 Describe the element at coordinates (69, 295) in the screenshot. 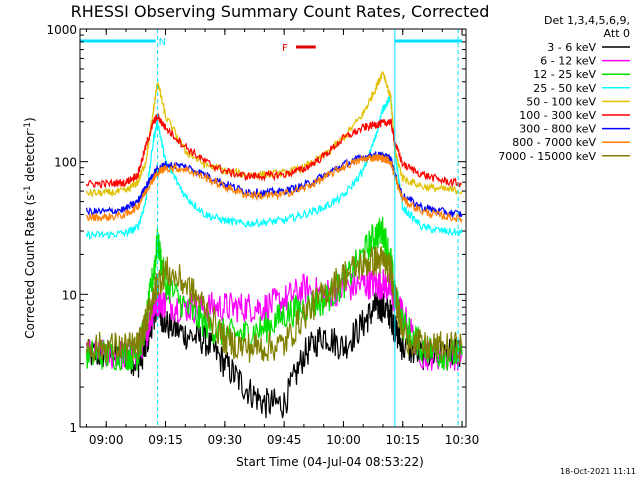

I see `y-tick-label-1: 10` at that location.